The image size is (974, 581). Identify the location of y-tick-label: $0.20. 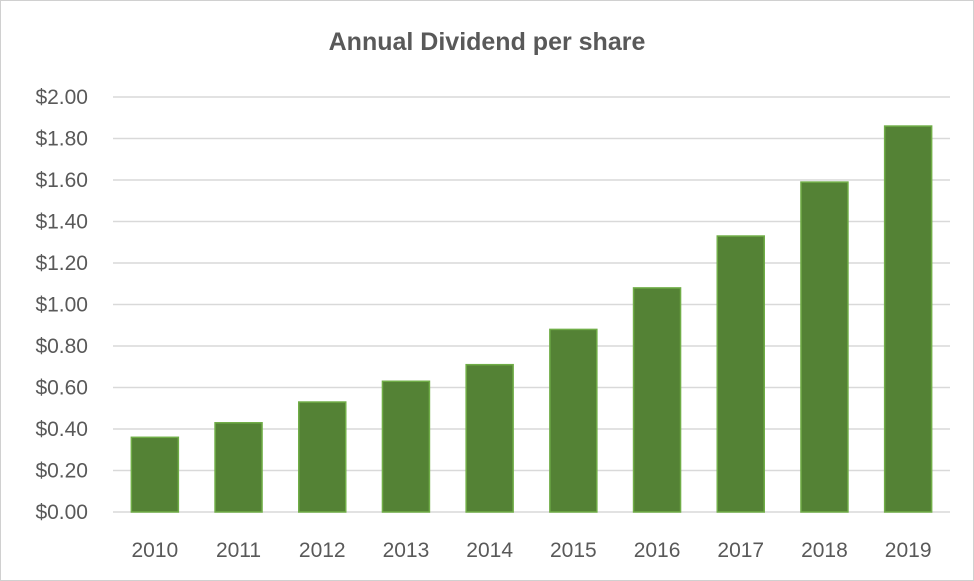
(61, 471).